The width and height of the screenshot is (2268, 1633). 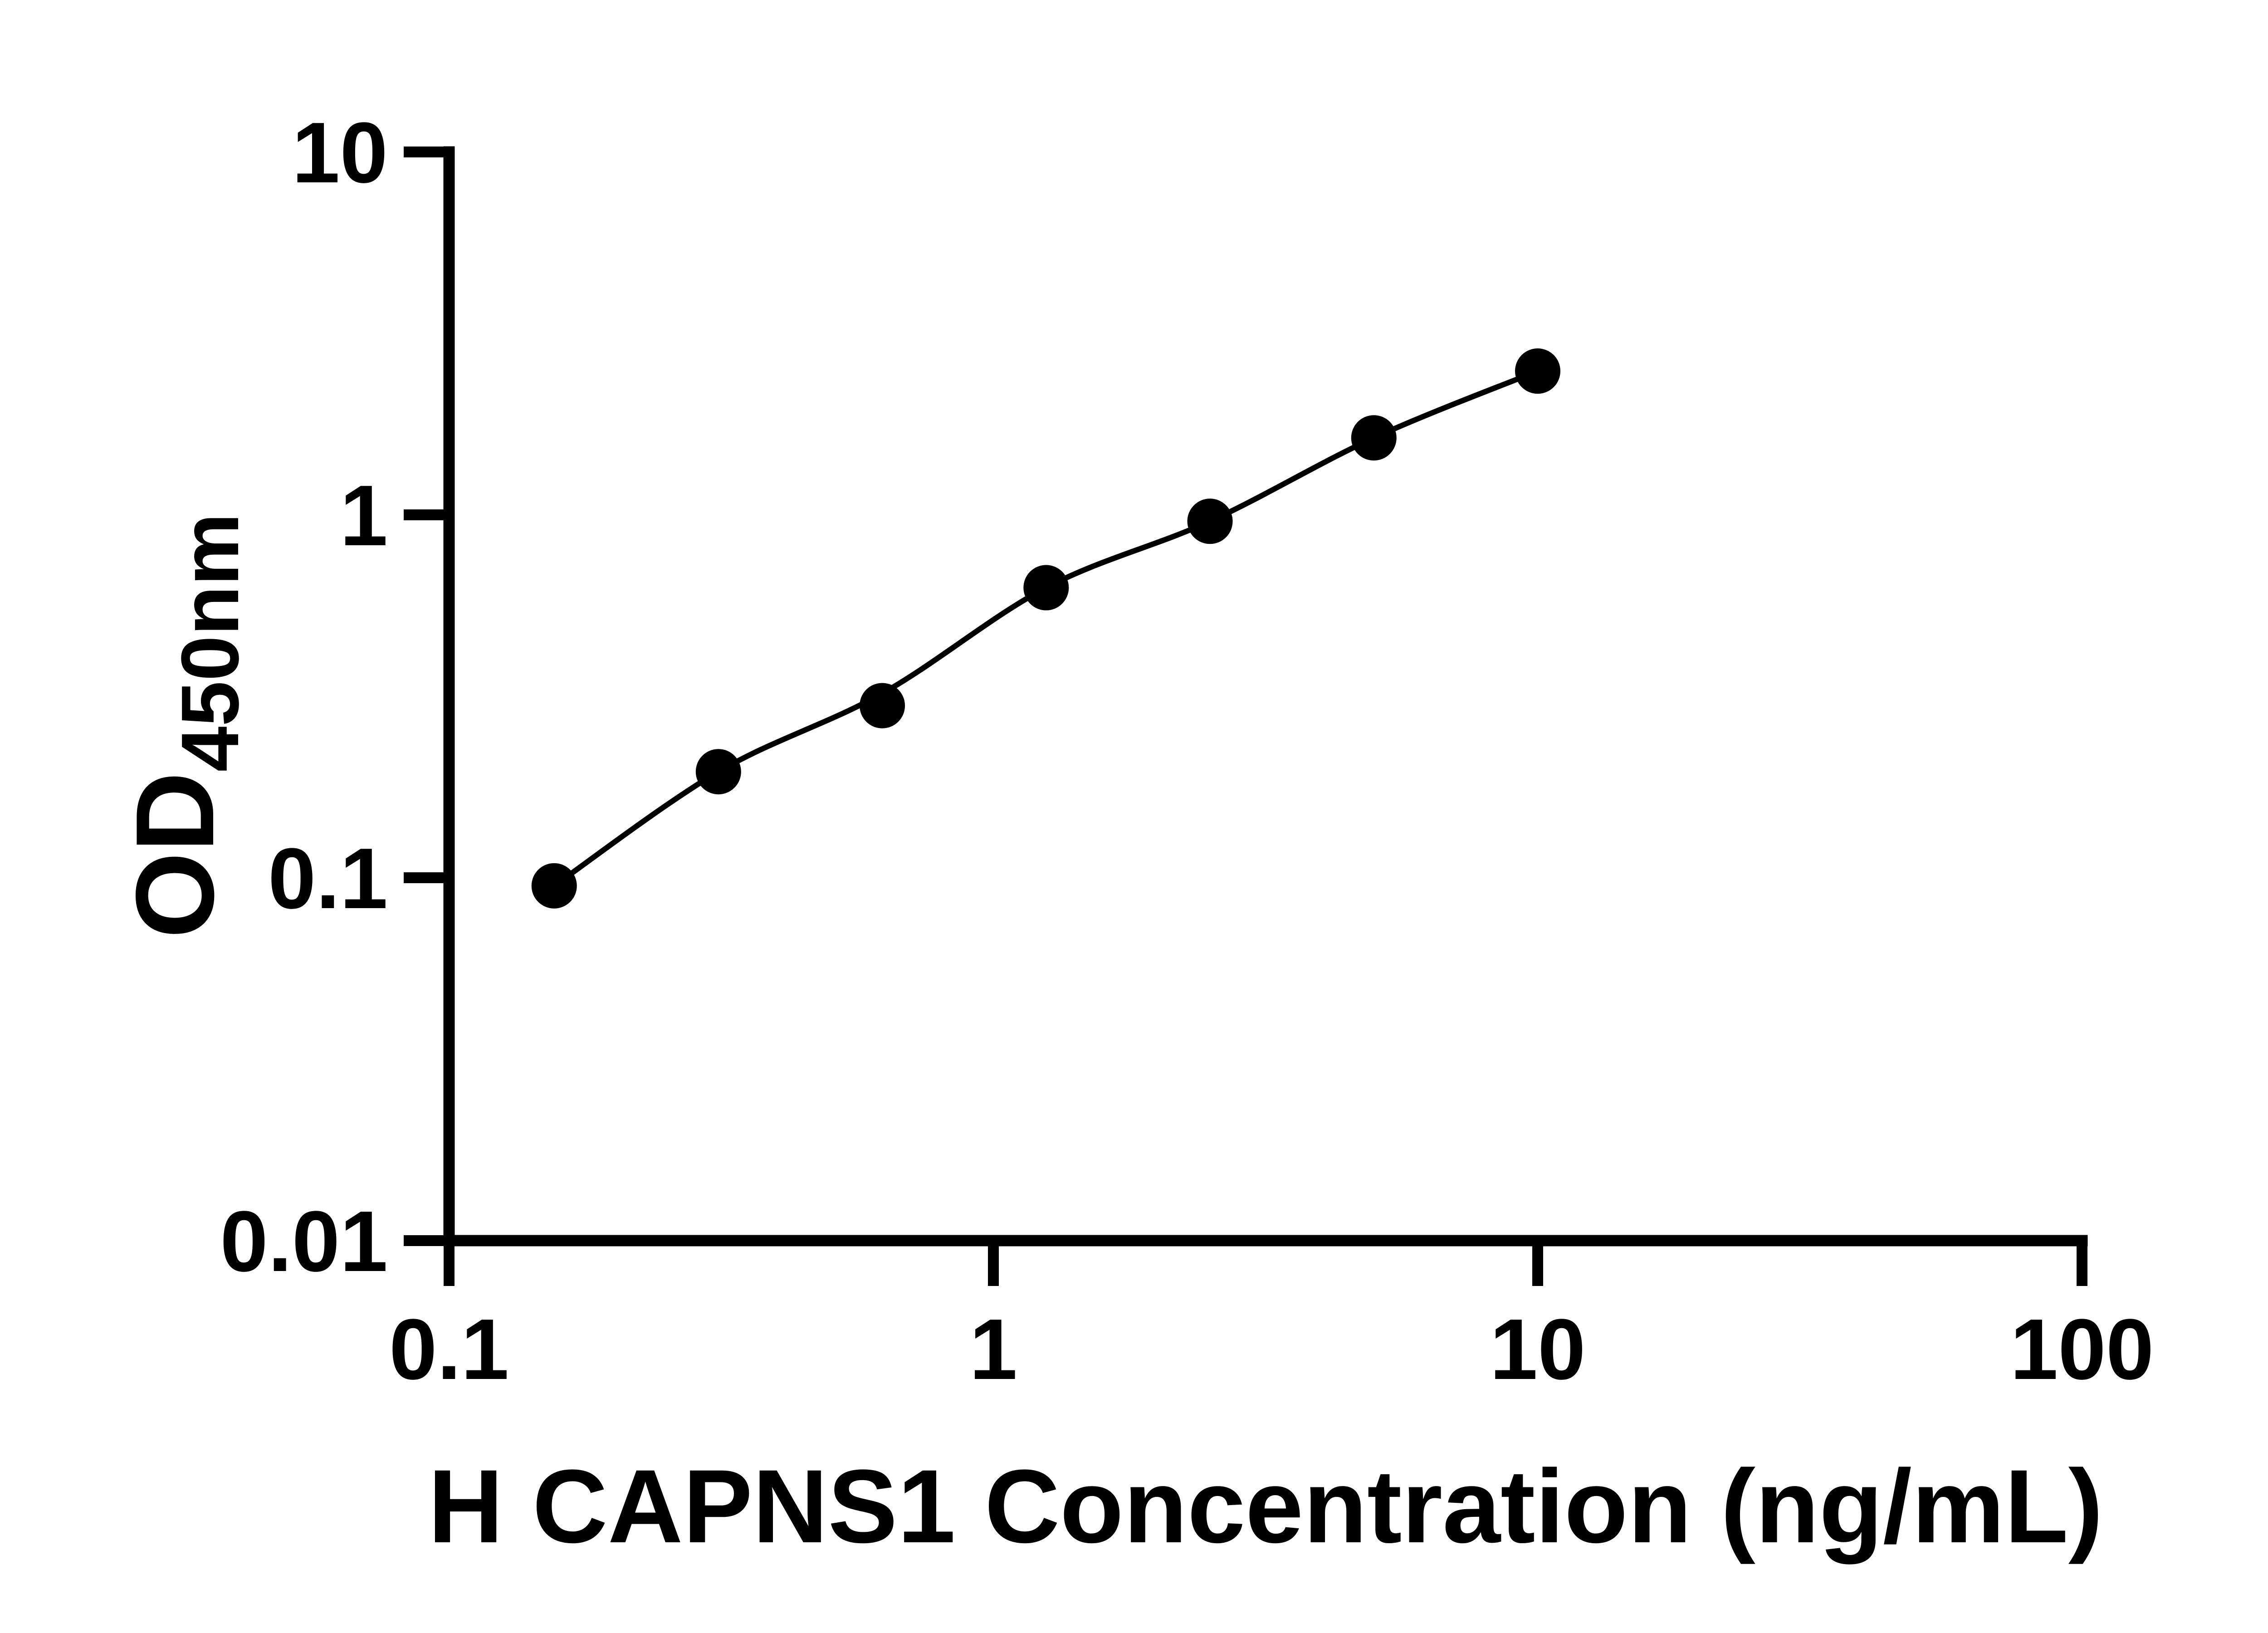 I want to click on y-tick-label: 1, so click(x=364, y=516).